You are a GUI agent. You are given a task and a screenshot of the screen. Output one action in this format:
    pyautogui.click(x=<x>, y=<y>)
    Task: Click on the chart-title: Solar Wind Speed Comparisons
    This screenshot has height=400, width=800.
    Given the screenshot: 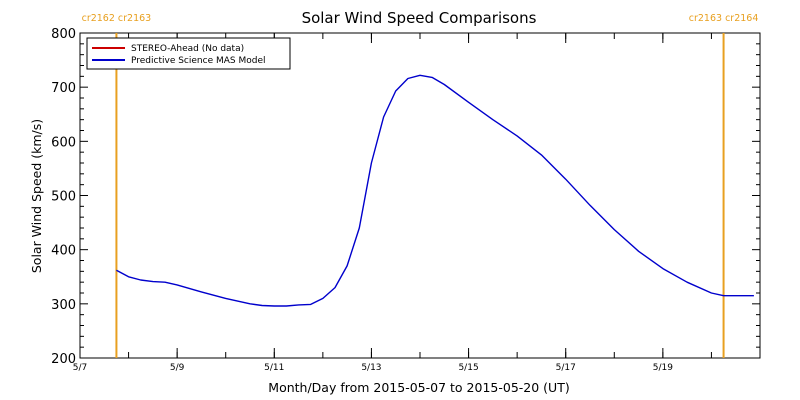 What is the action you would take?
    pyautogui.click(x=419, y=18)
    